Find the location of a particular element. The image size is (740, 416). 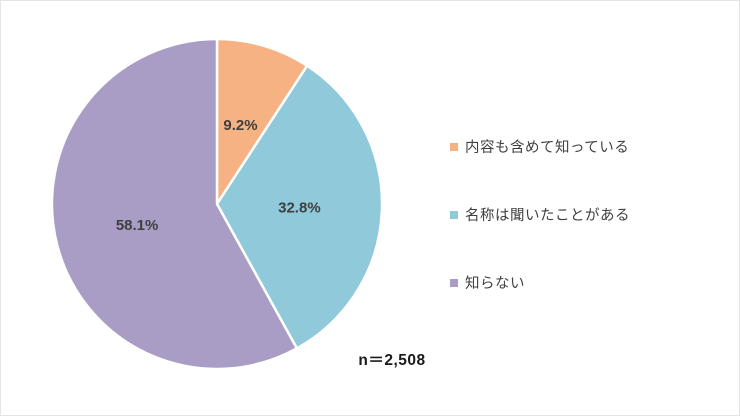

legend-item-2: 知らない is located at coordinates (540, 282).